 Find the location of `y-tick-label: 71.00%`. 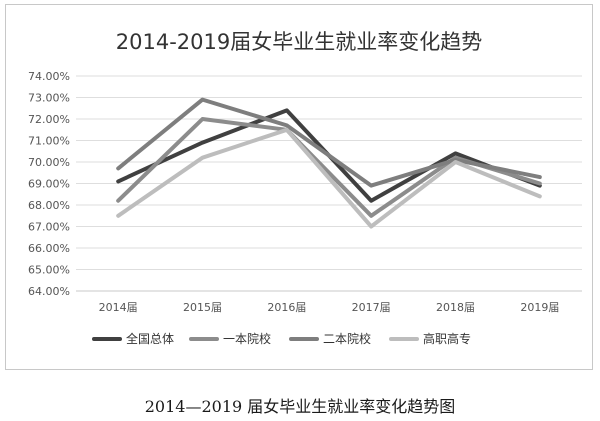

y-tick-label: 71.00% is located at coordinates (49, 141).